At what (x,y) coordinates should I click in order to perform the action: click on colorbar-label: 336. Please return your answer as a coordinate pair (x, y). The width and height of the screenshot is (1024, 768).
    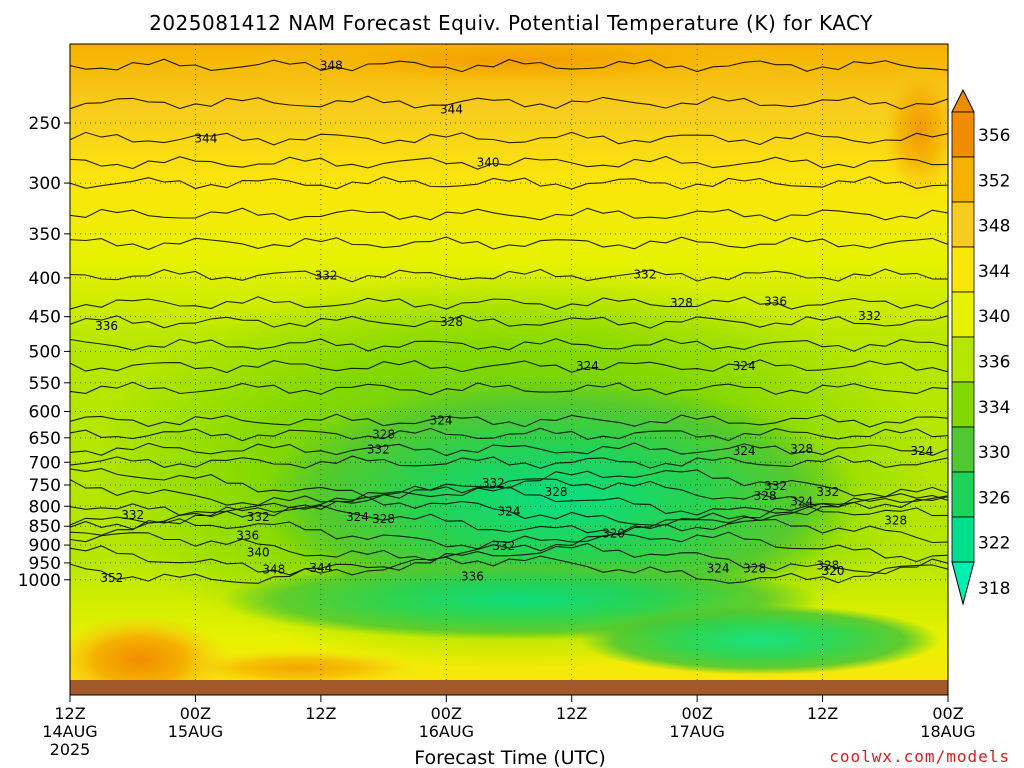
    Looking at the image, I should click on (994, 363).